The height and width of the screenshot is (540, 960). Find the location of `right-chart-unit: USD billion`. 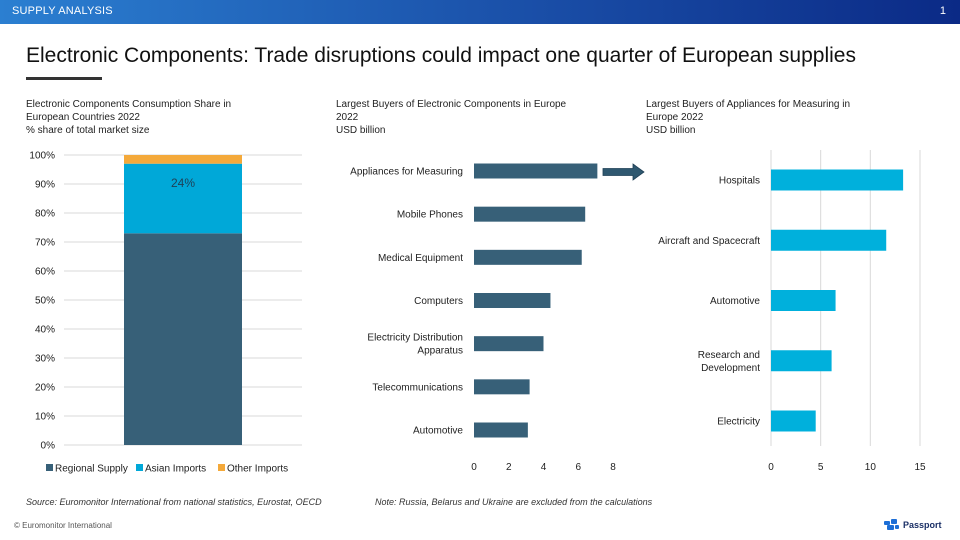

right-chart-unit: USD billion is located at coordinates (671, 130).